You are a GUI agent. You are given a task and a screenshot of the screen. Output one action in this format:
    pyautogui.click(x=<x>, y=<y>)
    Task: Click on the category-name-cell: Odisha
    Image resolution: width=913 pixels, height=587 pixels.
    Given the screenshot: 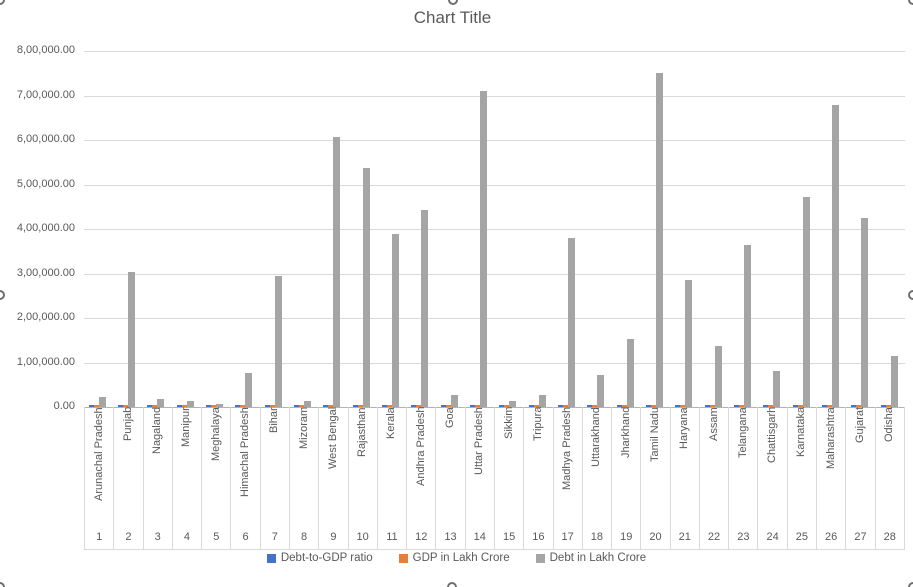 What is the action you would take?
    pyautogui.click(x=890, y=466)
    